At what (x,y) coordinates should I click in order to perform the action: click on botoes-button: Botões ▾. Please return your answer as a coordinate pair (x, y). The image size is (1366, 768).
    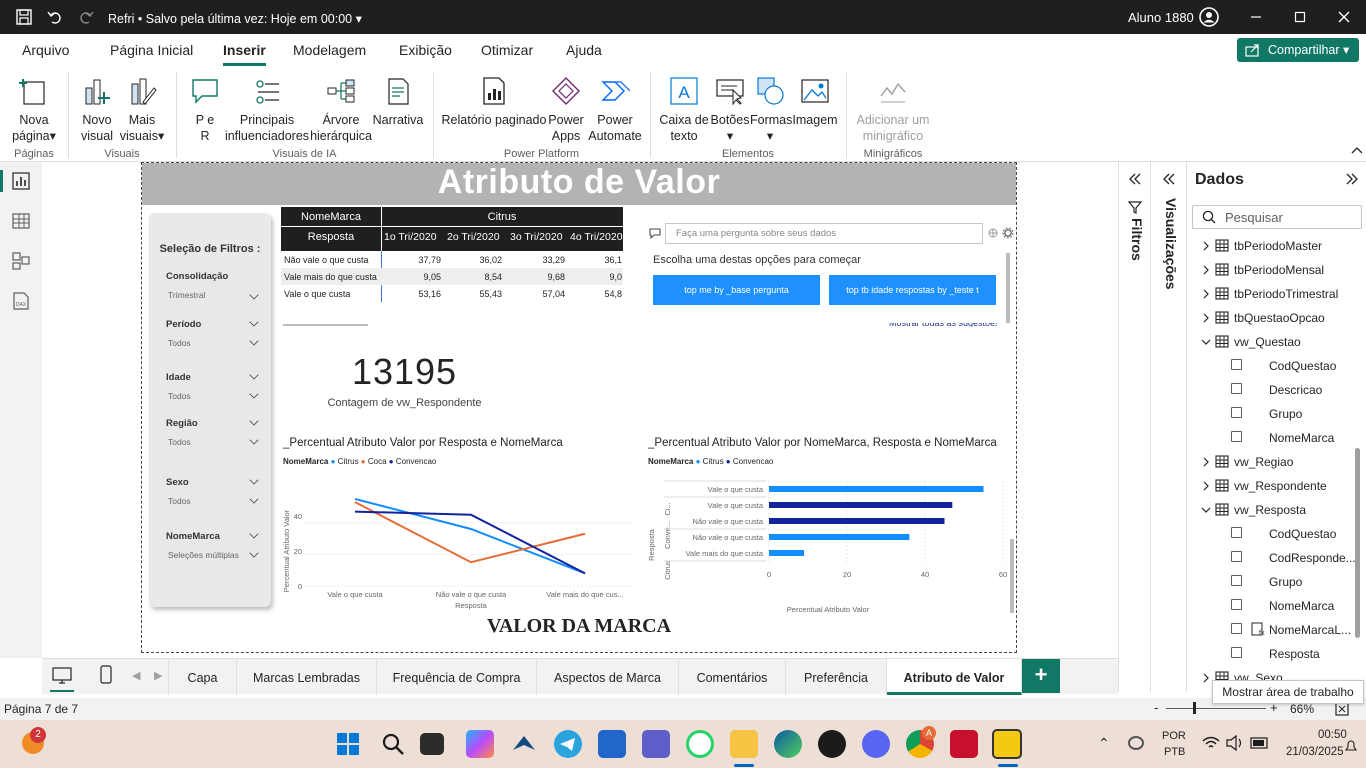
    Looking at the image, I should click on (730, 110).